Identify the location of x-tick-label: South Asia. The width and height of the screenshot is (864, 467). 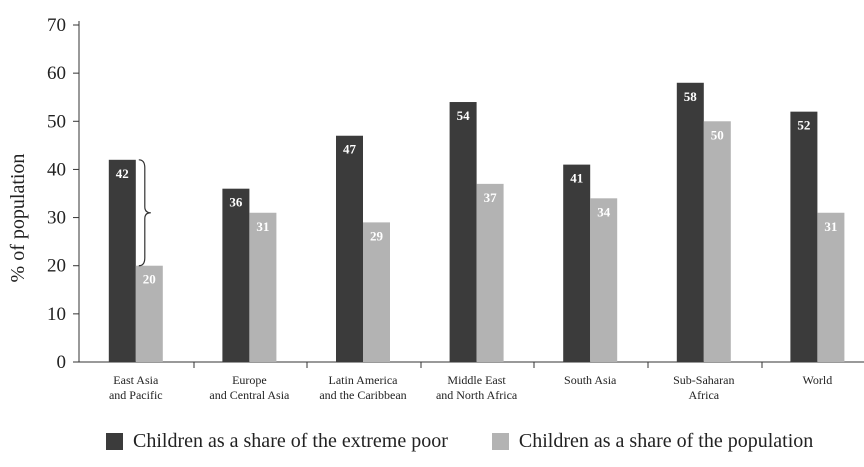
(590, 380).